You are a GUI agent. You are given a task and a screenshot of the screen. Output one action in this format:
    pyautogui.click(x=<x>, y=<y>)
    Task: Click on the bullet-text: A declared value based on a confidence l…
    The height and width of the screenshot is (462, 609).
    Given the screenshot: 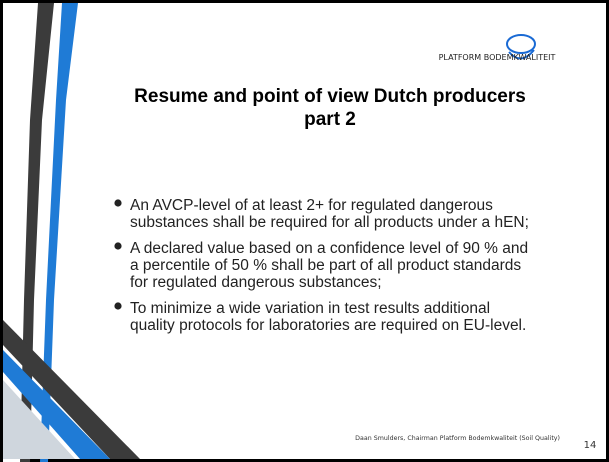 What is the action you would take?
    pyautogui.click(x=329, y=248)
    